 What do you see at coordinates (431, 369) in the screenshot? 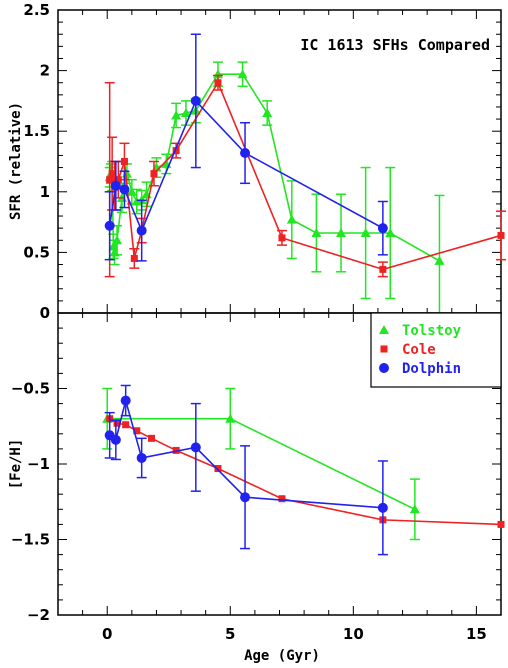
I see `legend-dolphin-label: Dolphin` at bounding box center [431, 369].